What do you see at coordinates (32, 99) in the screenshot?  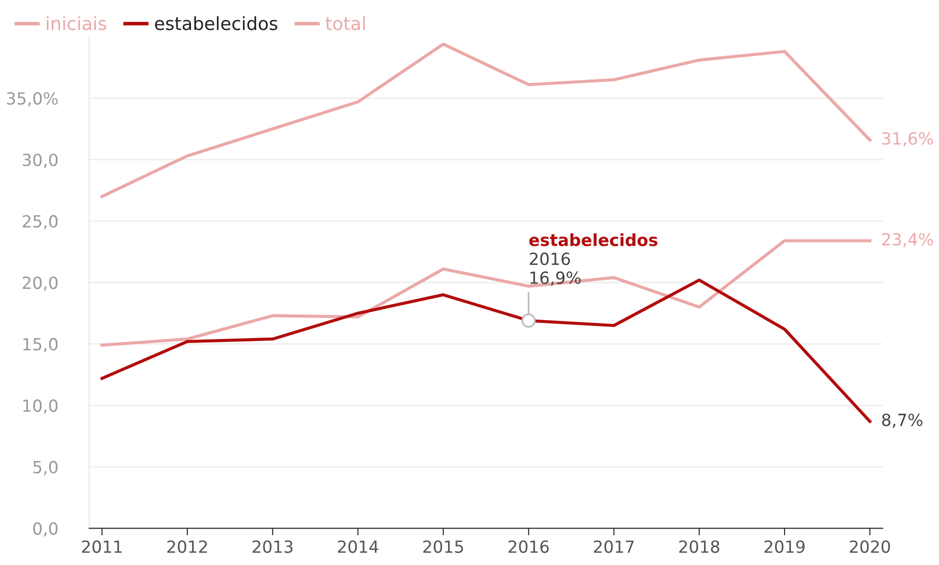 I see `y-tick-label: 35,0%` at bounding box center [32, 99].